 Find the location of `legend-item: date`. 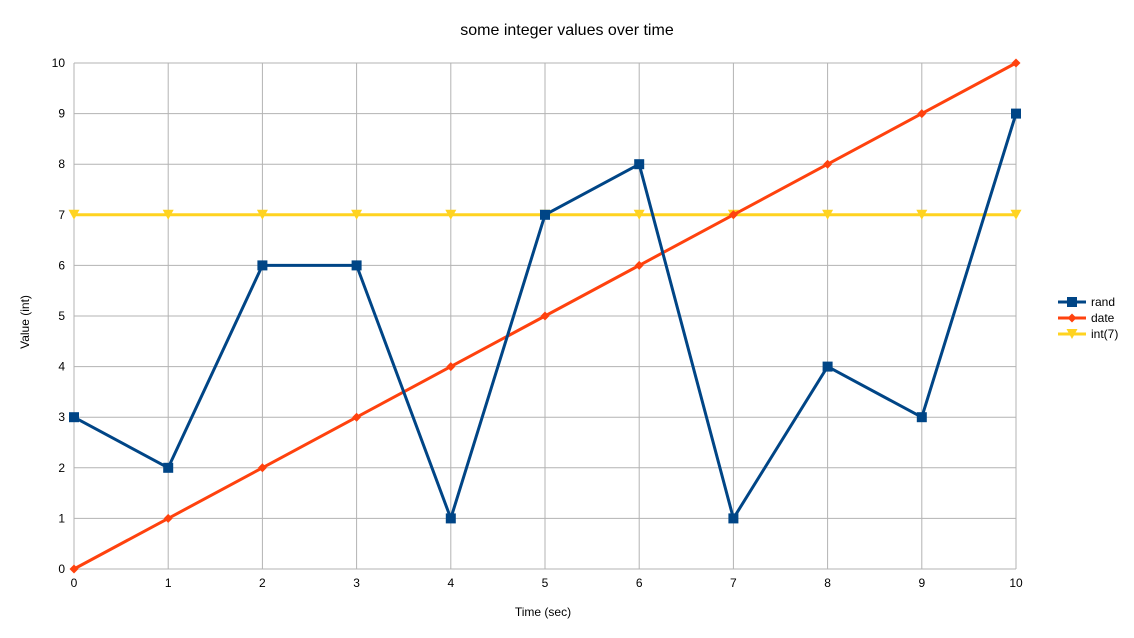

legend-item: date is located at coordinates (1086, 318).